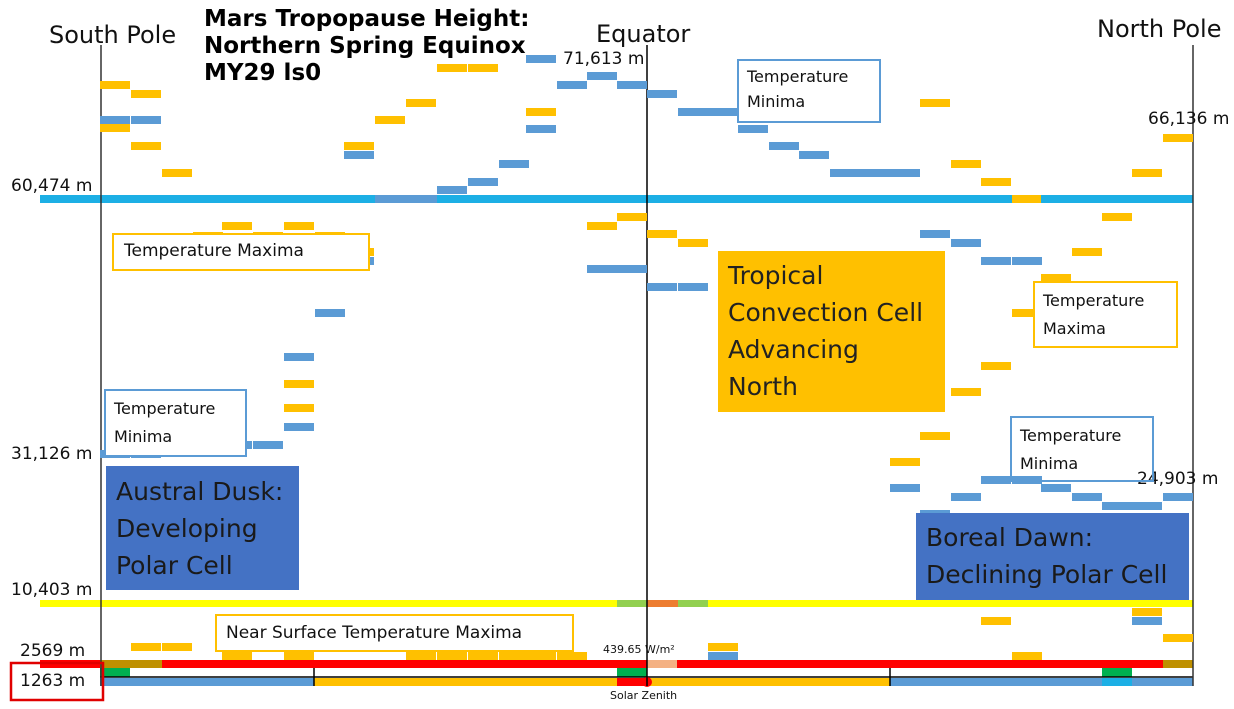 The width and height of the screenshot is (1234, 709). Describe the element at coordinates (602, 682) in the screenshot. I see `surface-orange-mid` at that location.